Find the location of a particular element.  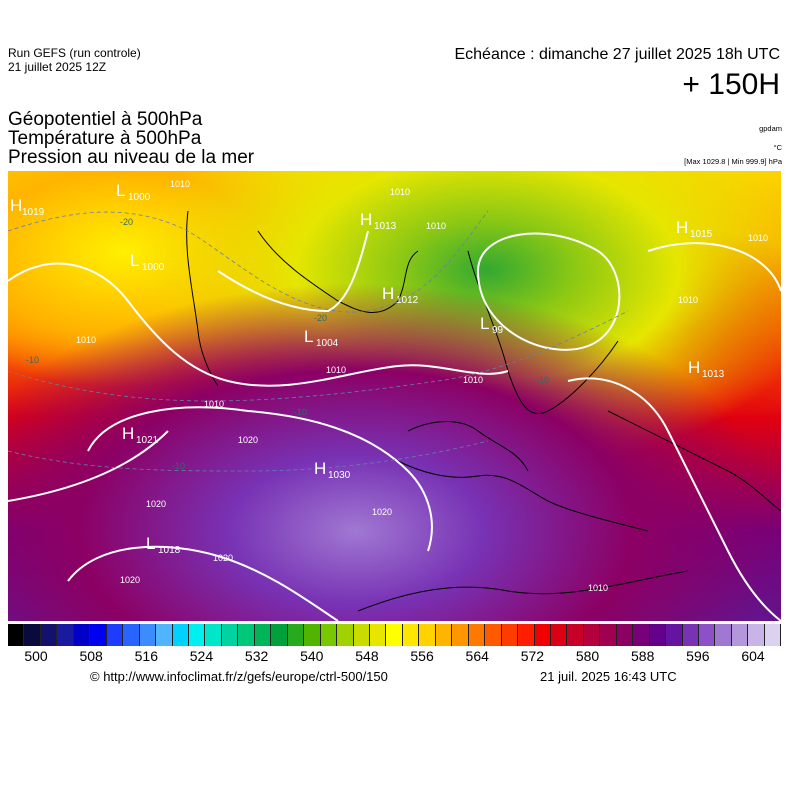

pressure-center-value: 1018 is located at coordinates (169, 550).